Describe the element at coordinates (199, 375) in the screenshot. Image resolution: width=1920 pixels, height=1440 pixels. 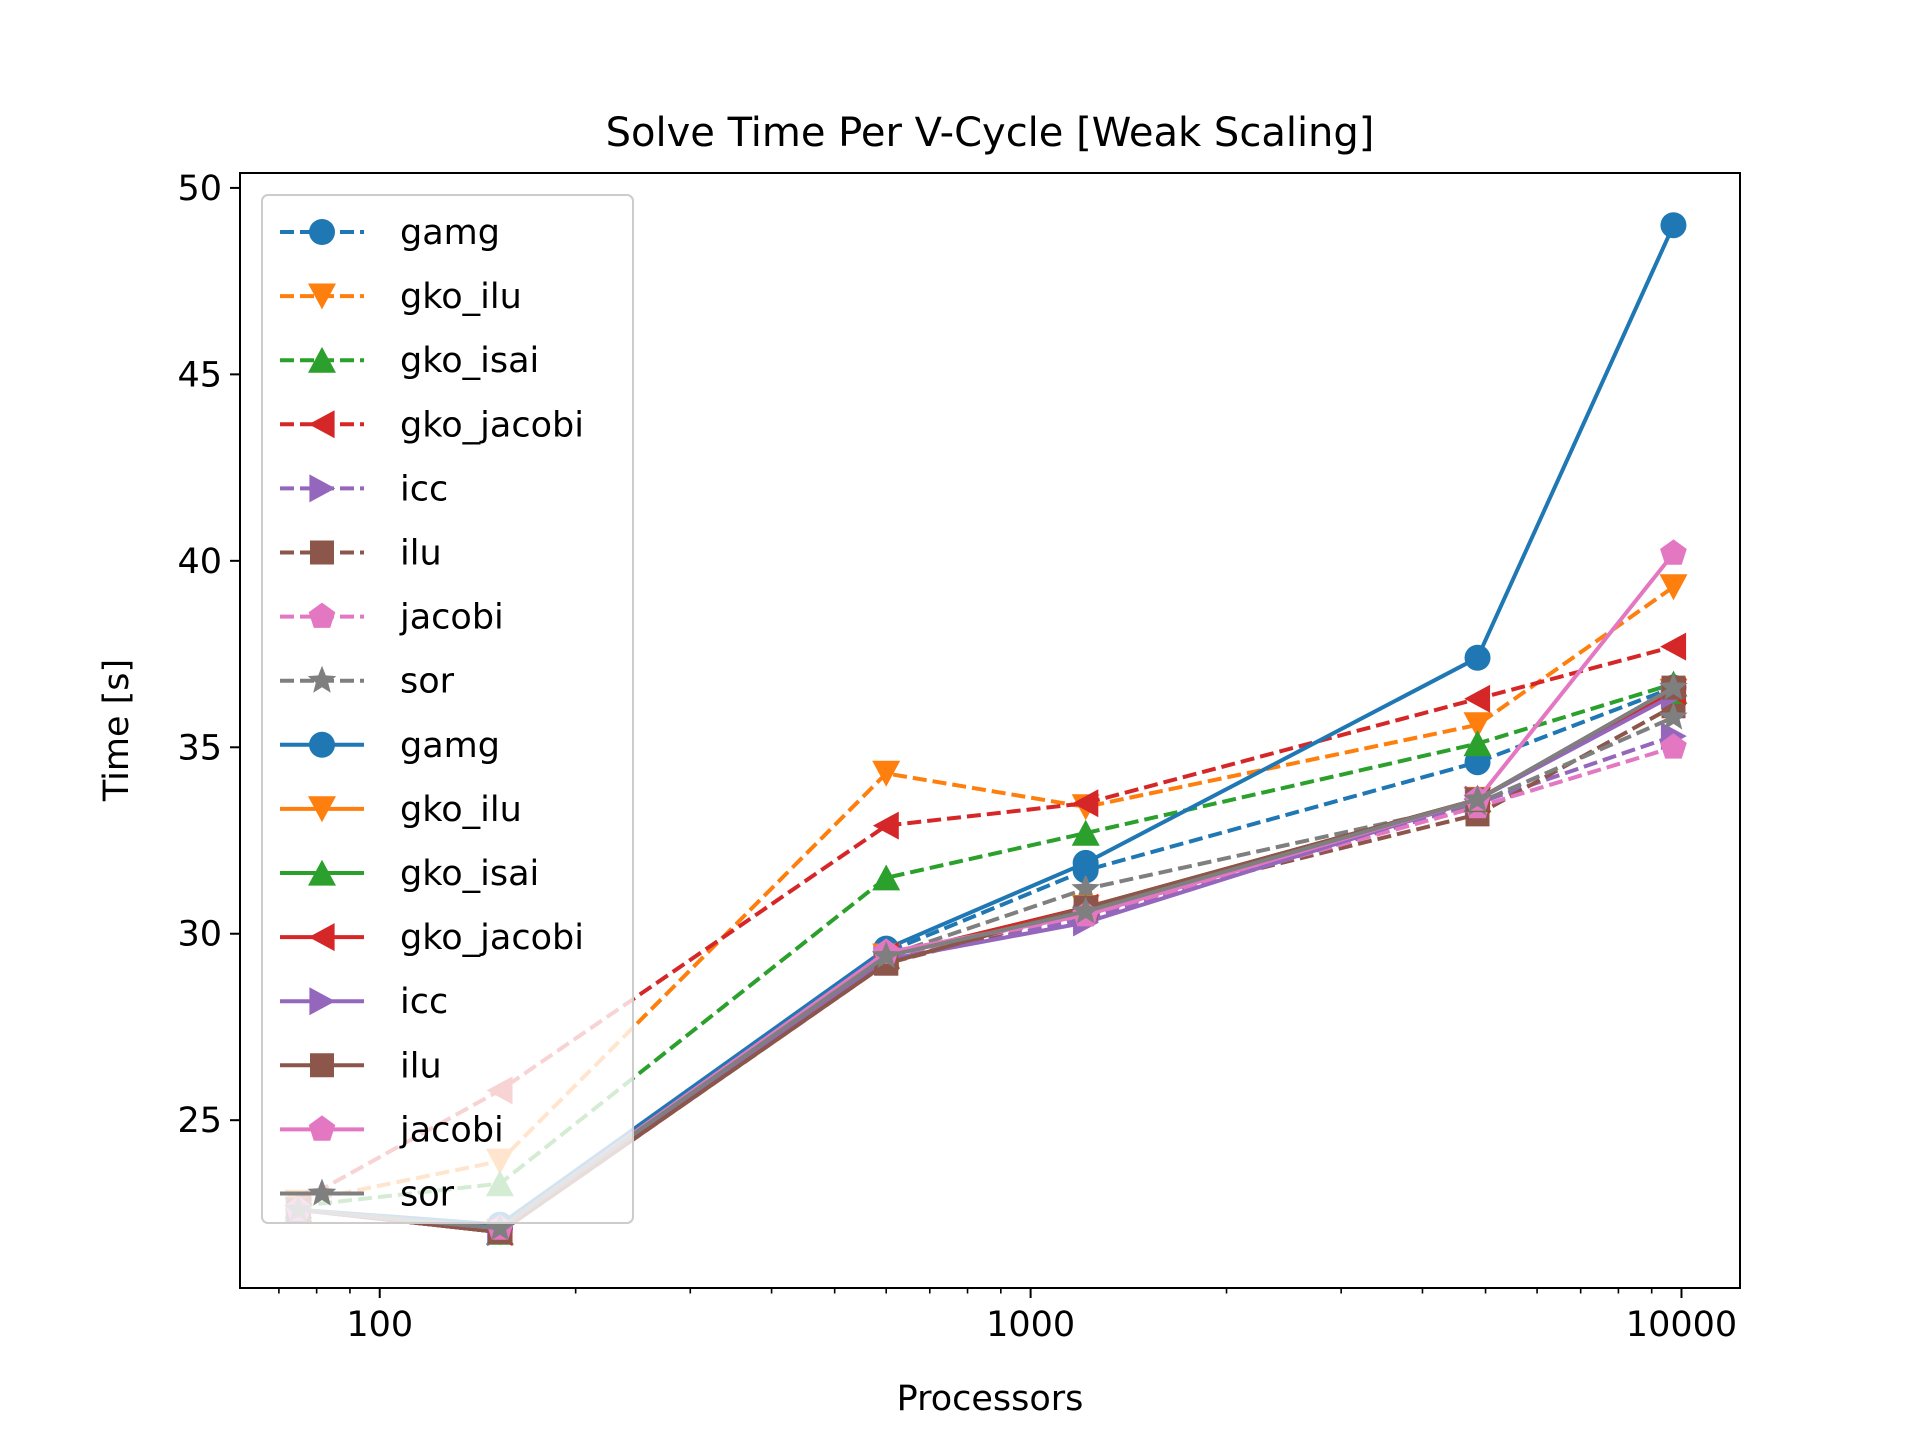
I see `y-tick-label: 45` at that location.